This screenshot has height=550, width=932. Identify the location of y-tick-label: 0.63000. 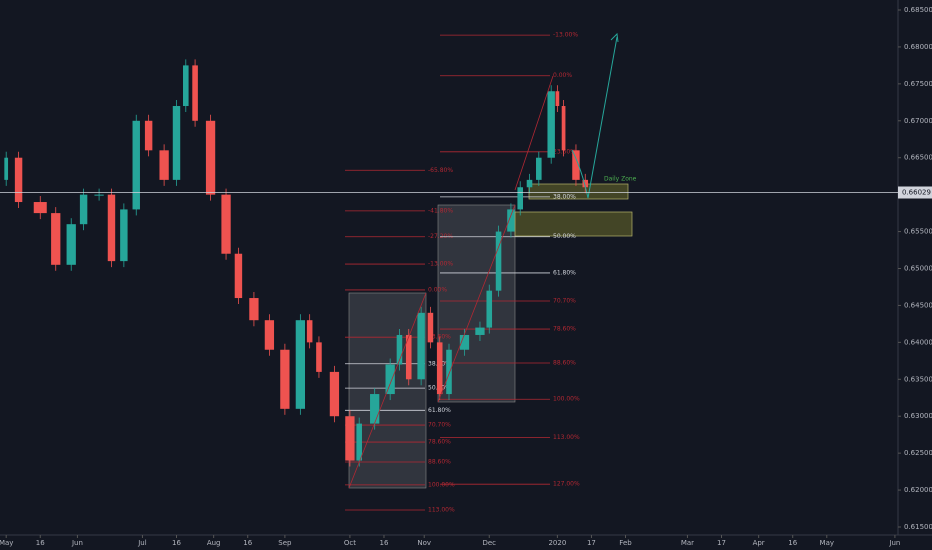
(918, 416).